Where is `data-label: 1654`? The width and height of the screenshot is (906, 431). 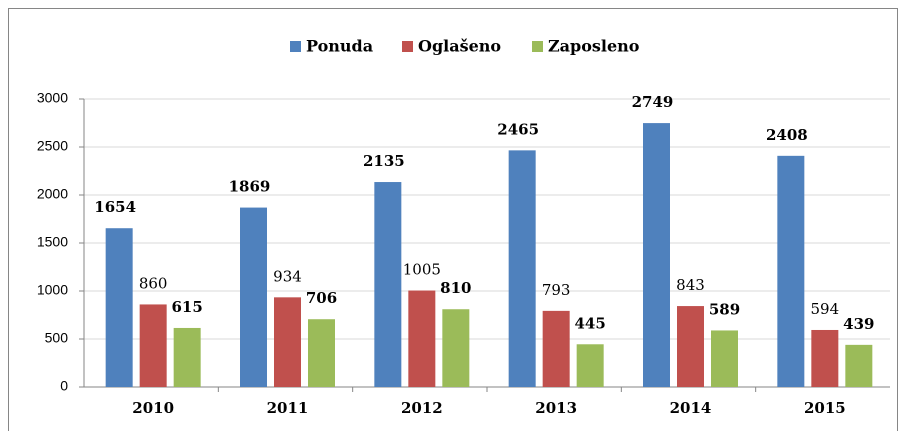
data-label: 1654 is located at coordinates (115, 207).